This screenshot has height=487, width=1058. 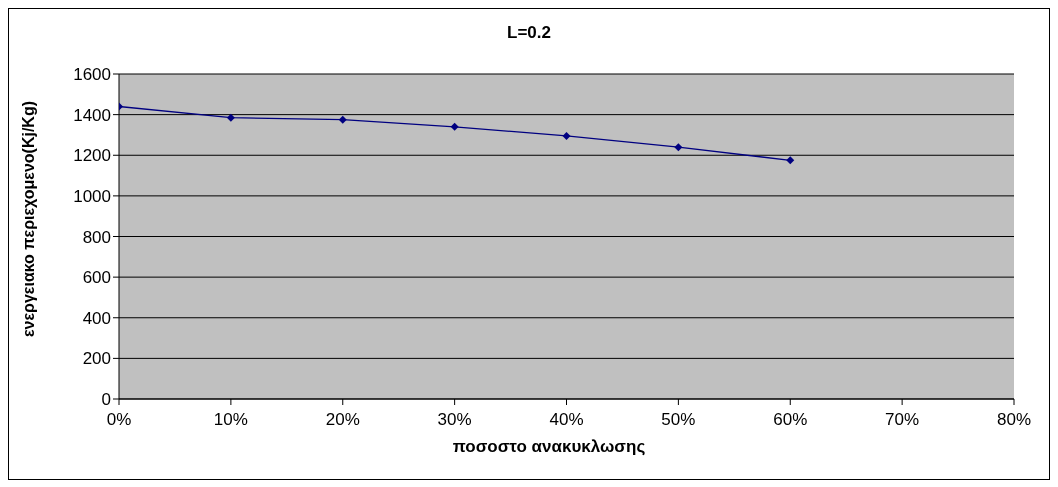 What do you see at coordinates (92, 156) in the screenshot?
I see `y-tick-label: 1200` at bounding box center [92, 156].